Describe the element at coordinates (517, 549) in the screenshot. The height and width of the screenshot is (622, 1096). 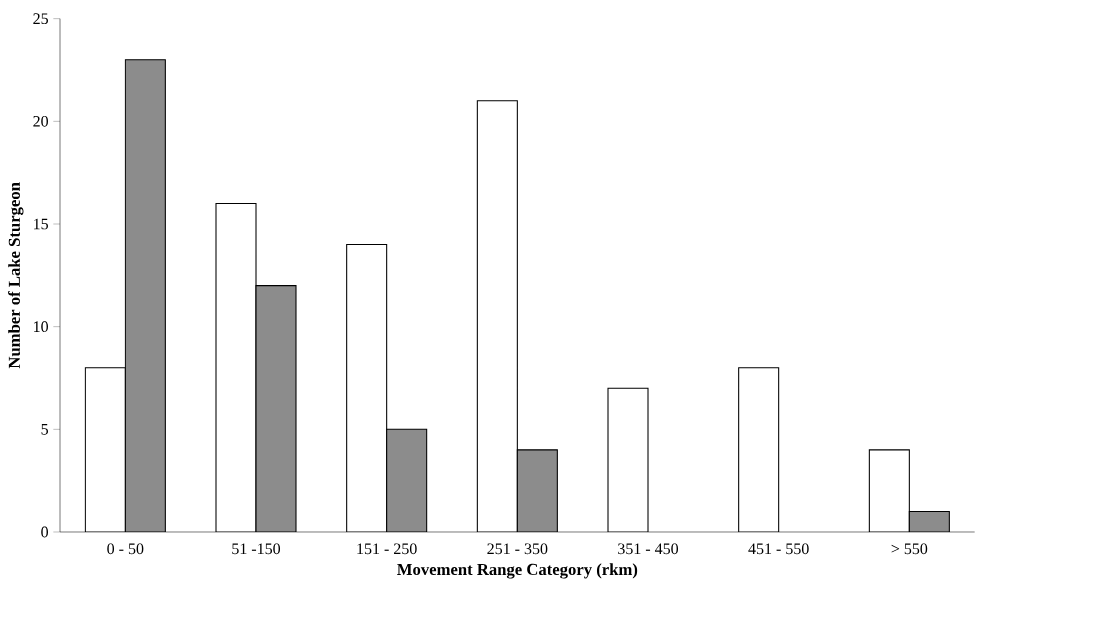
I see `x-tick-label: 251 - 350` at that location.